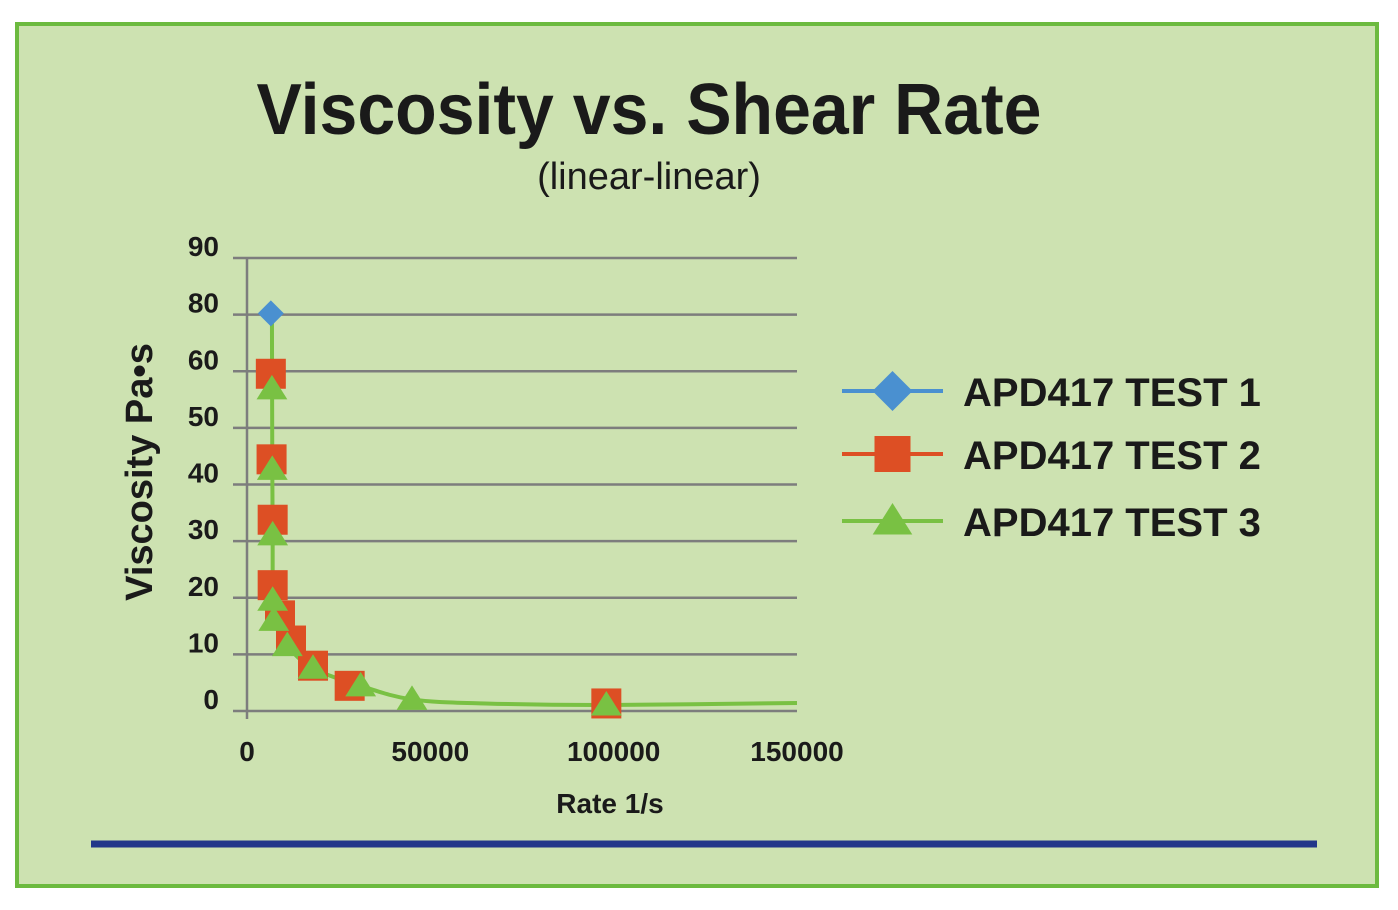 This screenshot has width=1398, height=910. What do you see at coordinates (203, 586) in the screenshot?
I see `y-tick-label: 20` at bounding box center [203, 586].